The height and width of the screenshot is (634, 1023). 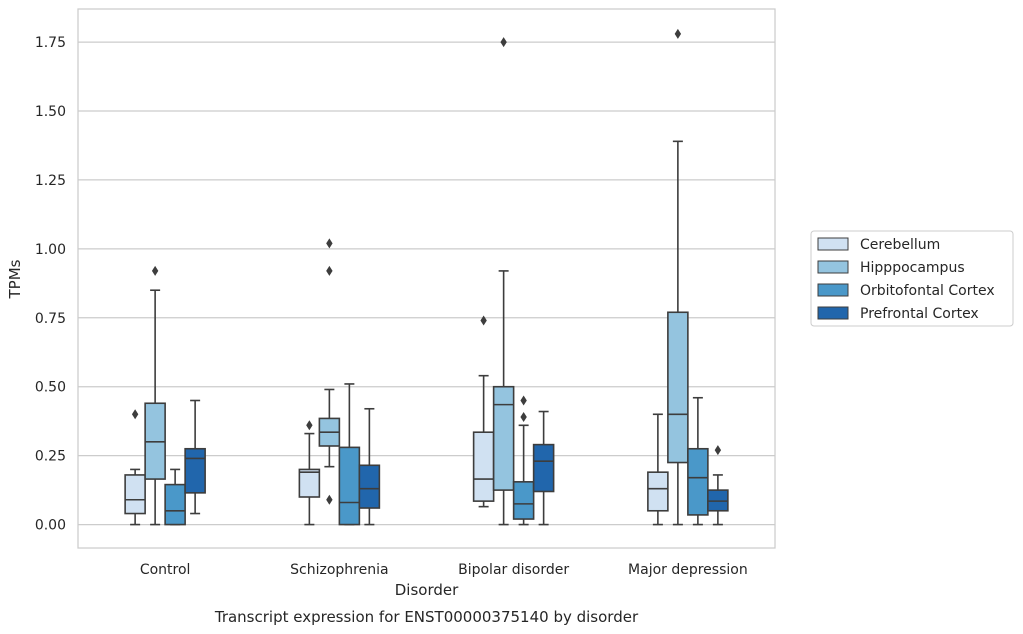 What do you see at coordinates (927, 291) in the screenshot?
I see `legend-label: Orbitofontal Cortex` at bounding box center [927, 291].